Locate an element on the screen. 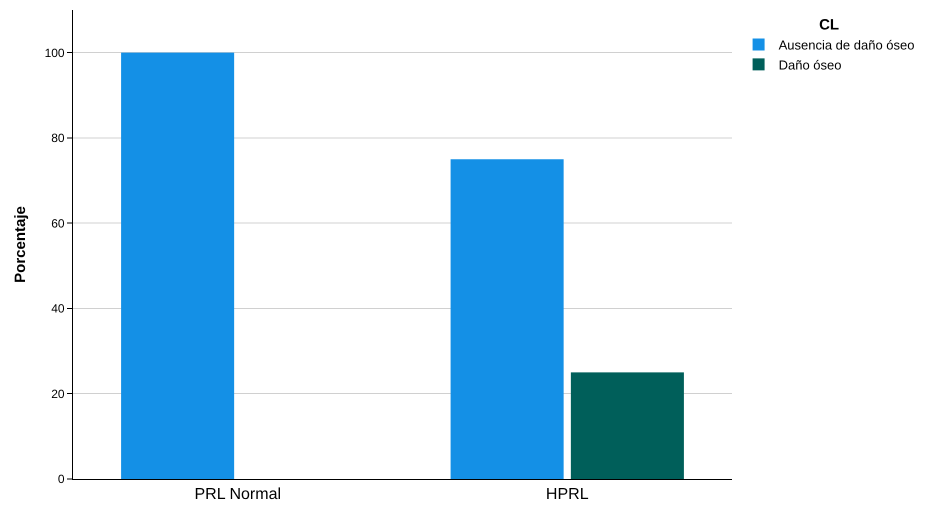  legend-title: CL is located at coordinates (829, 25).